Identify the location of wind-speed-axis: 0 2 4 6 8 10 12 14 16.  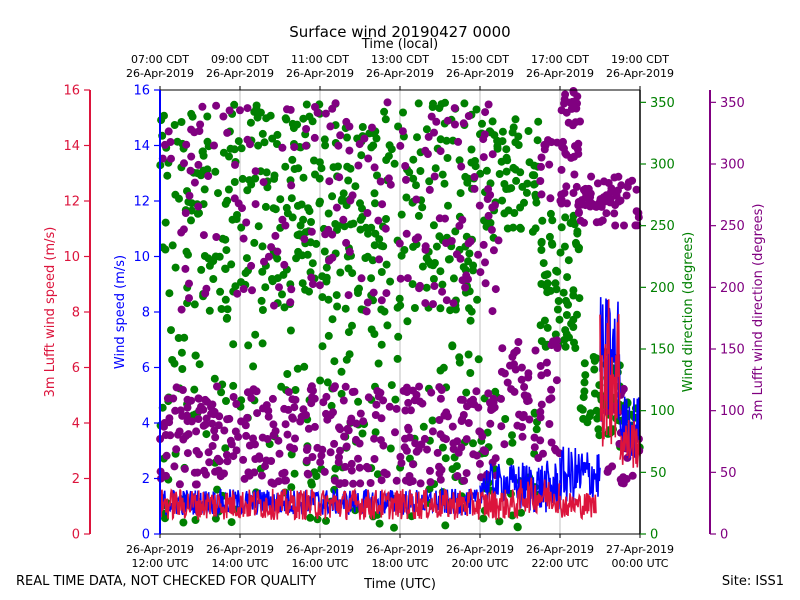
(146, 313).